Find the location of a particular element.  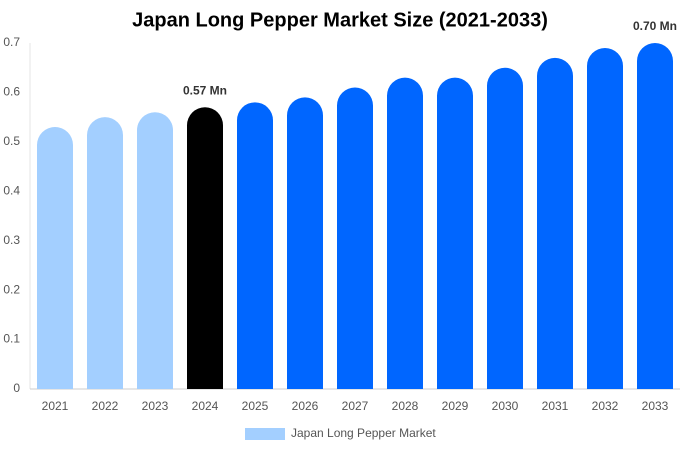

y-tick-label: 0.4 is located at coordinates (11, 190).